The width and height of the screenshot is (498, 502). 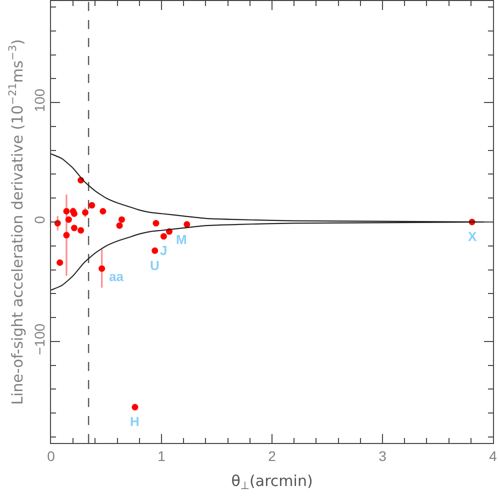 I want to click on y-tick-label: −100, so click(x=39, y=339).